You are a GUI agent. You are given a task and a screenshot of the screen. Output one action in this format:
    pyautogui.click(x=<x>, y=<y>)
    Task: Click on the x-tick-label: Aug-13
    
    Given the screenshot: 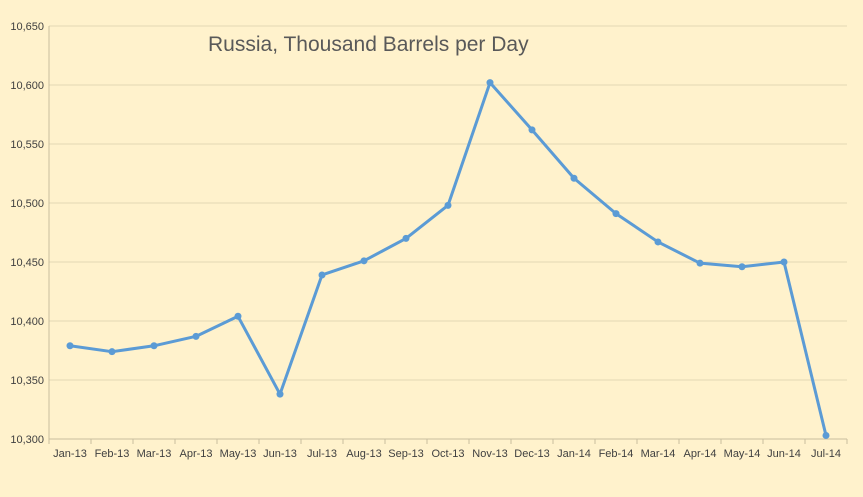 What is the action you would take?
    pyautogui.click(x=363, y=454)
    